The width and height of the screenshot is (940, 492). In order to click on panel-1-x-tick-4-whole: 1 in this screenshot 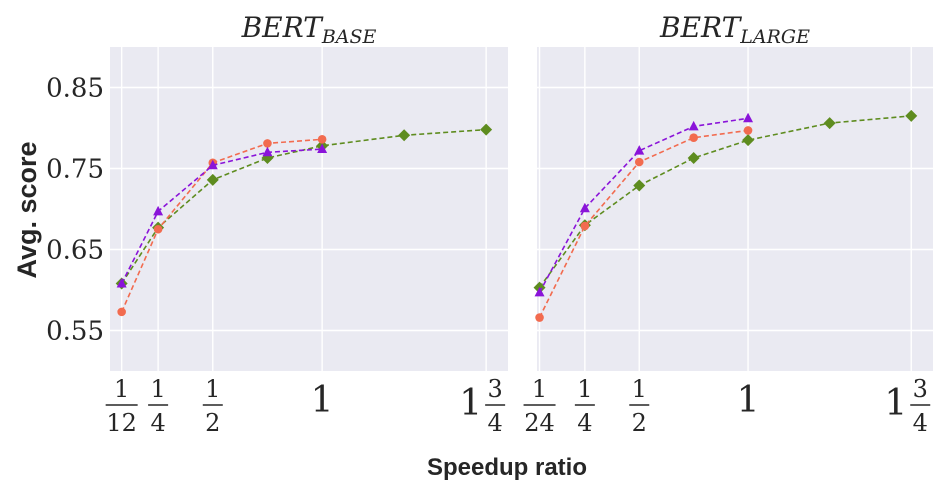, I will do `click(895, 403)`.